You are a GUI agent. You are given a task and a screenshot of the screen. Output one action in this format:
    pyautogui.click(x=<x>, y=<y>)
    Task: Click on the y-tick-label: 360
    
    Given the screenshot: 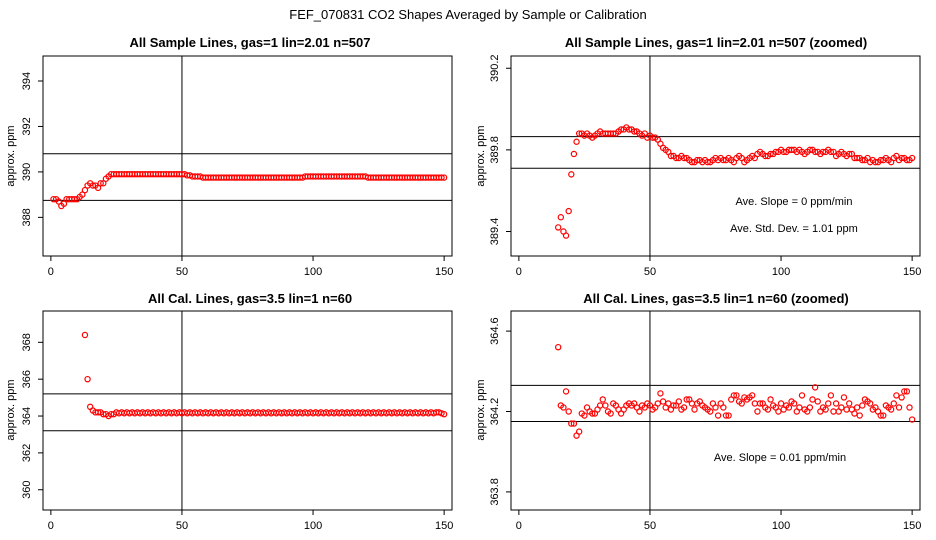 What is the action you would take?
    pyautogui.click(x=27, y=490)
    